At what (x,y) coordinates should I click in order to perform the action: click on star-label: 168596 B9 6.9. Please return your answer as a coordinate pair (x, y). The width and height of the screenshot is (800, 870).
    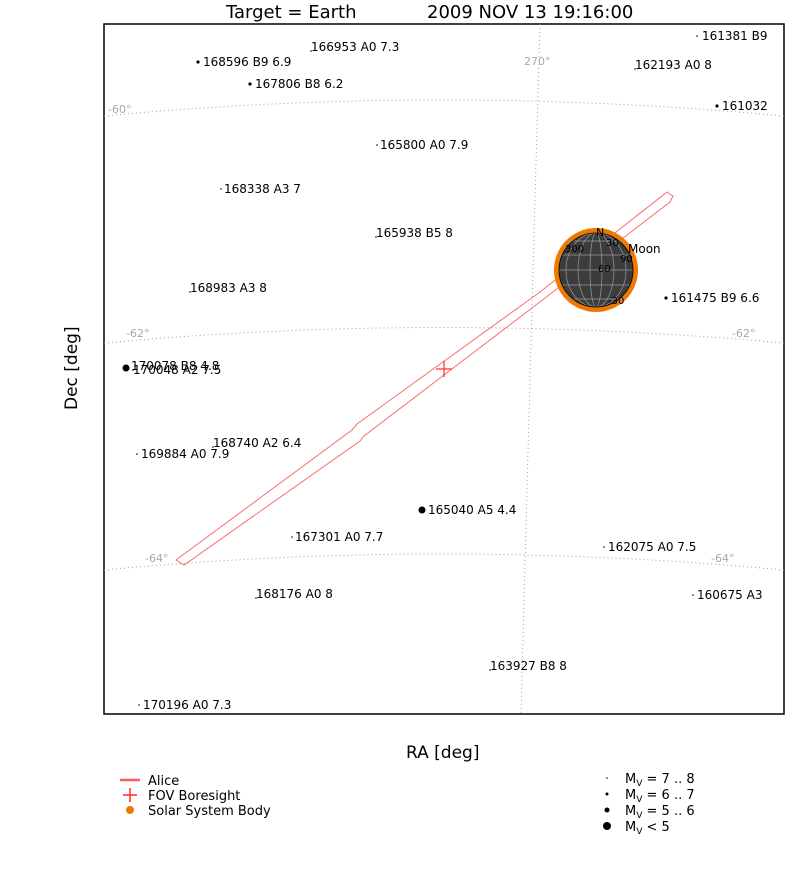
    Looking at the image, I should click on (247, 62).